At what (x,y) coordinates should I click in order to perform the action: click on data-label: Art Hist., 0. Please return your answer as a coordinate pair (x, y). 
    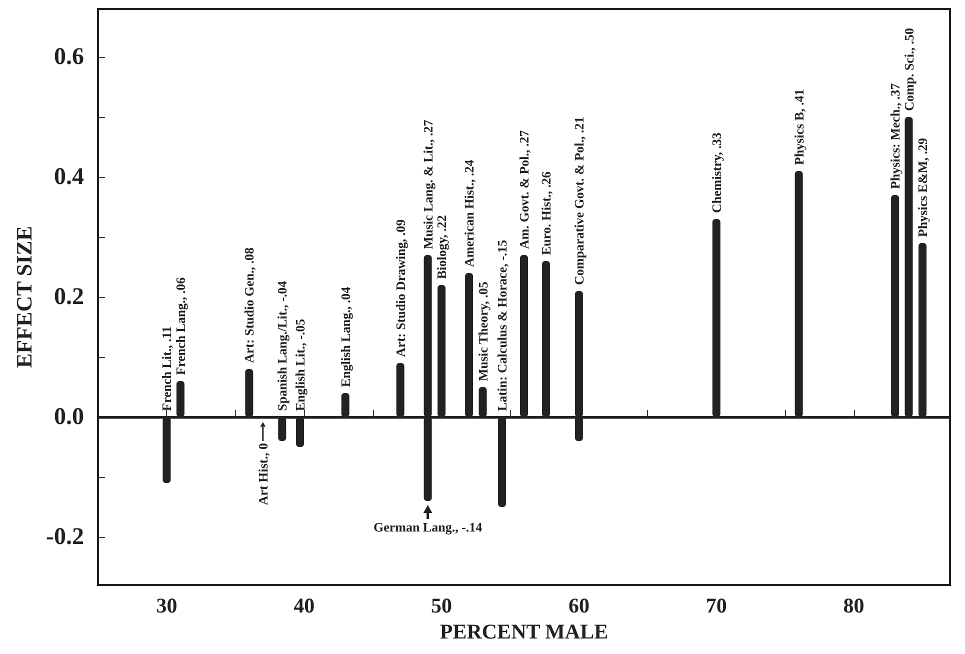
    Looking at the image, I should click on (262, 474).